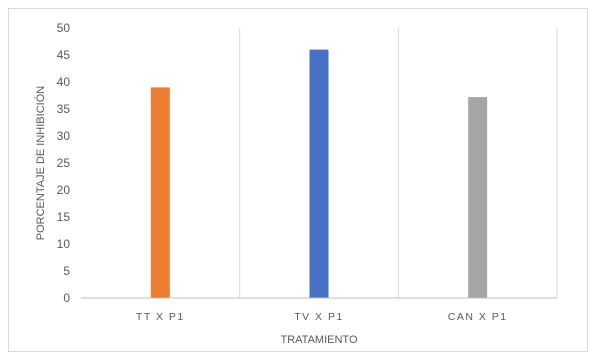  What do you see at coordinates (319, 340) in the screenshot?
I see `x-axis-title: TRATAMIENTO` at bounding box center [319, 340].